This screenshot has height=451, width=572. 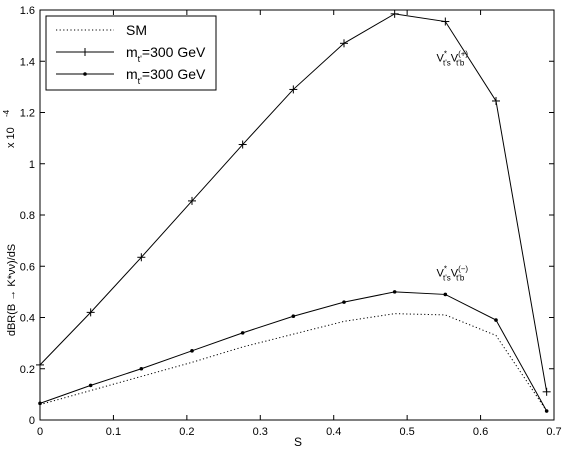 I want to click on x-tick-label: 0.4, so click(x=333, y=432).